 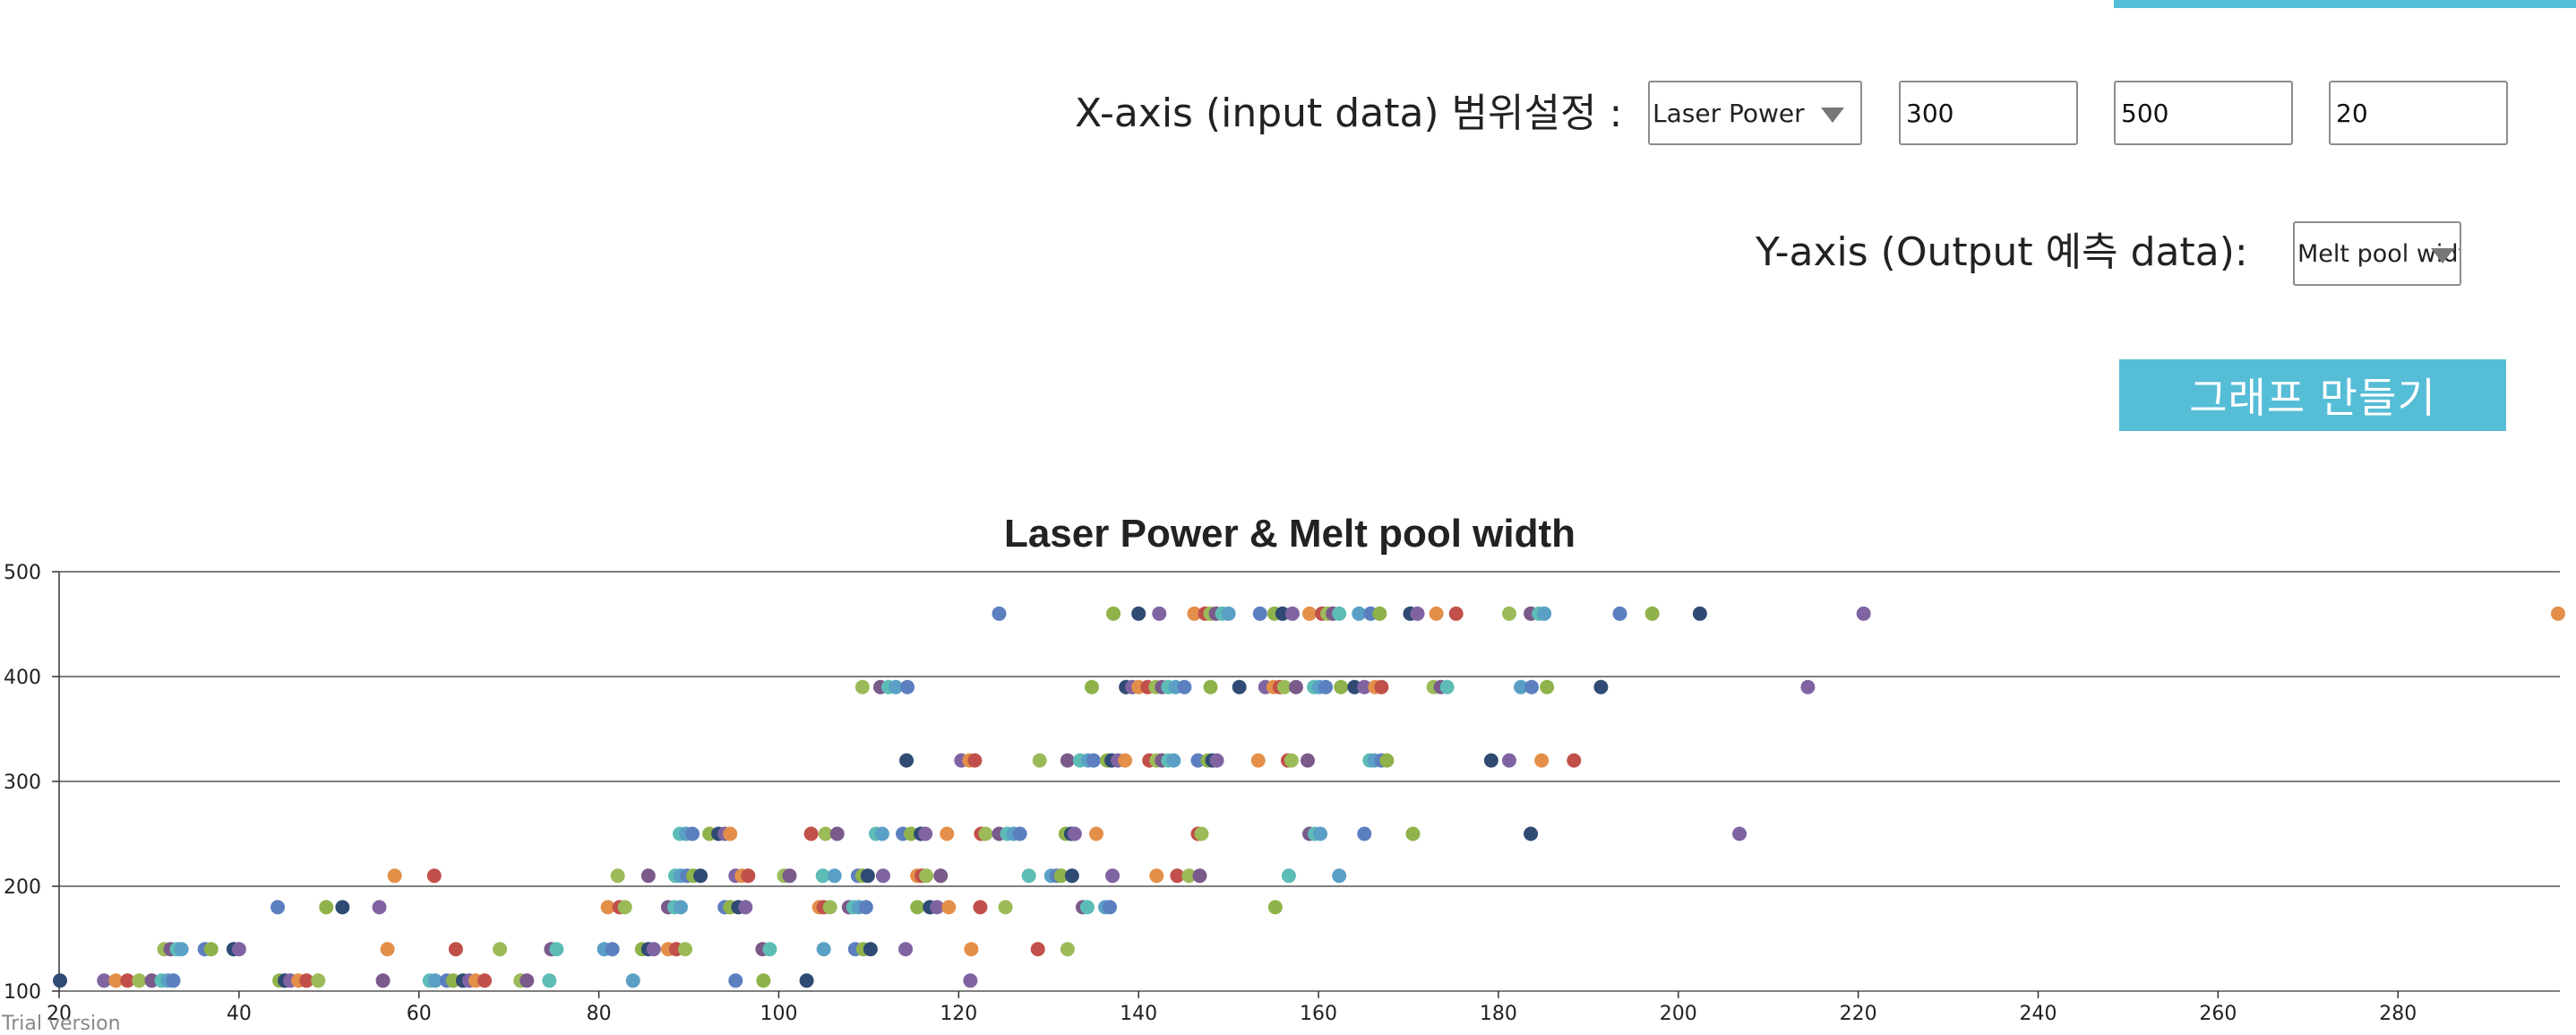 What do you see at coordinates (22, 678) in the screenshot?
I see `y-tick-label: 400` at bounding box center [22, 678].